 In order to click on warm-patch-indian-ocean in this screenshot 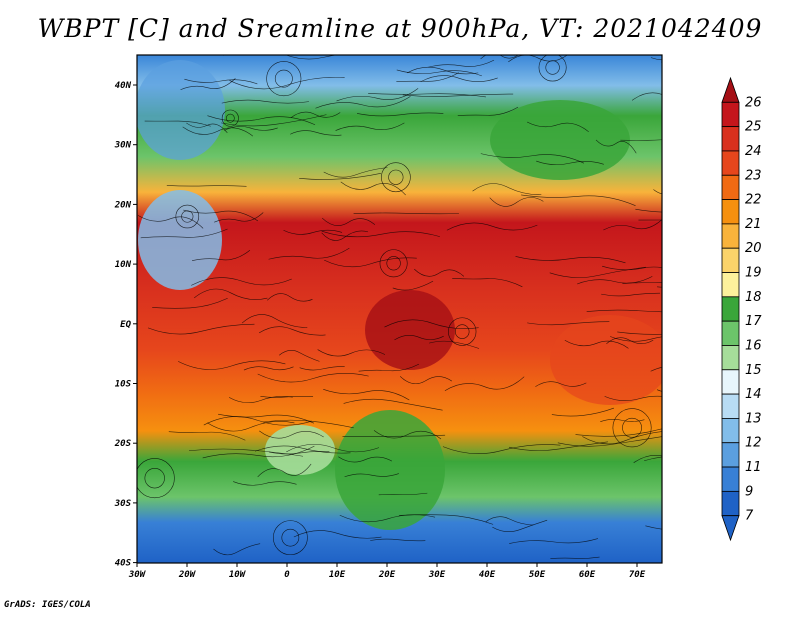, I will do `click(606, 360)`.